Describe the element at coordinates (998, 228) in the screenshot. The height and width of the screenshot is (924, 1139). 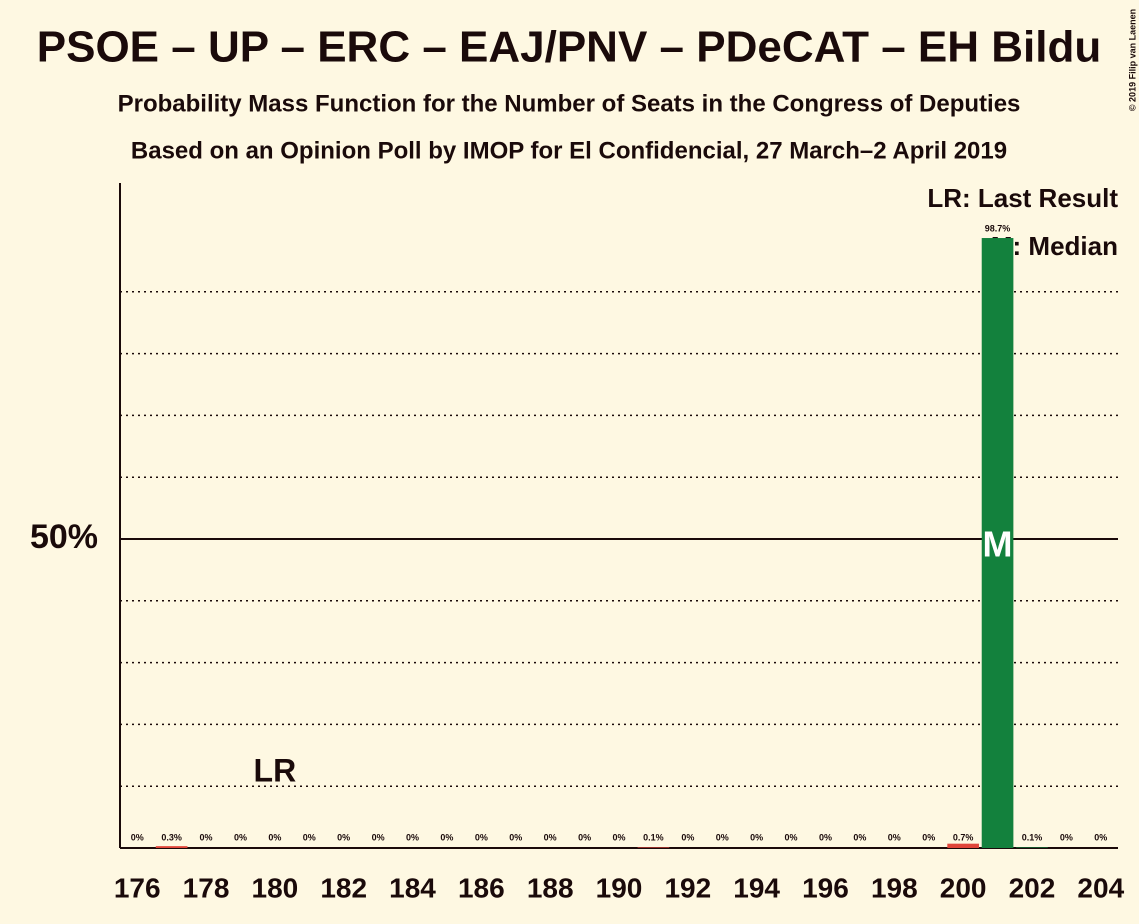
I see `value-label: 98.7%` at that location.